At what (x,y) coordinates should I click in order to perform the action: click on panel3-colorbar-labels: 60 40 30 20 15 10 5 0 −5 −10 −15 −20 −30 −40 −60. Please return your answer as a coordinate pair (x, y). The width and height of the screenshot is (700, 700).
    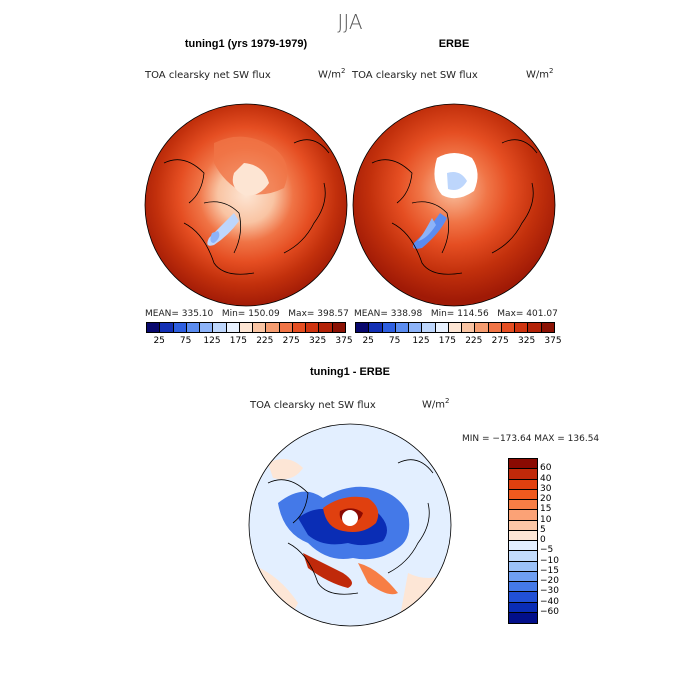
    Looking at the image, I should click on (560, 540).